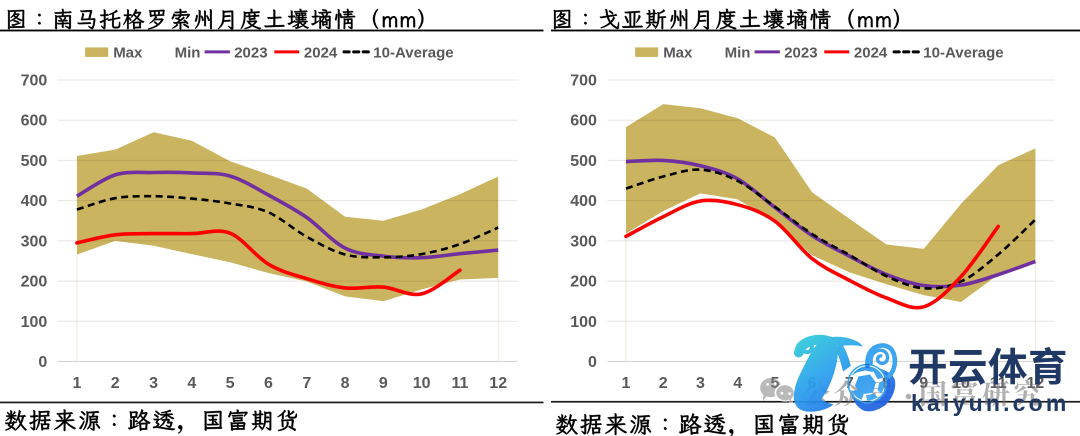 This screenshot has height=436, width=1080. Describe the element at coordinates (383, 383) in the screenshot. I see `svg-text: 9` at that location.